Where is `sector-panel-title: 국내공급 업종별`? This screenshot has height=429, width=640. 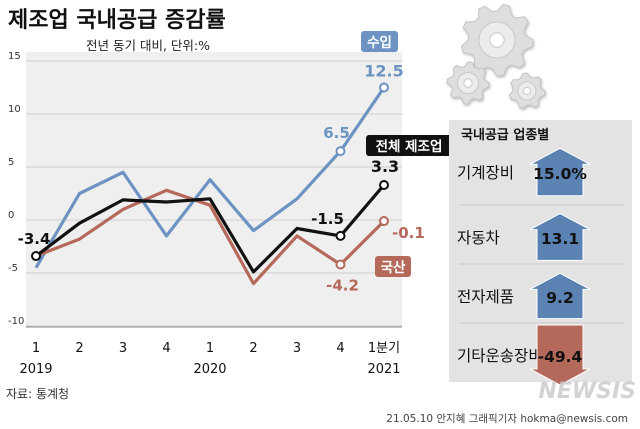 sector-panel-title: 국내공급 업종별 is located at coordinates (505, 135).